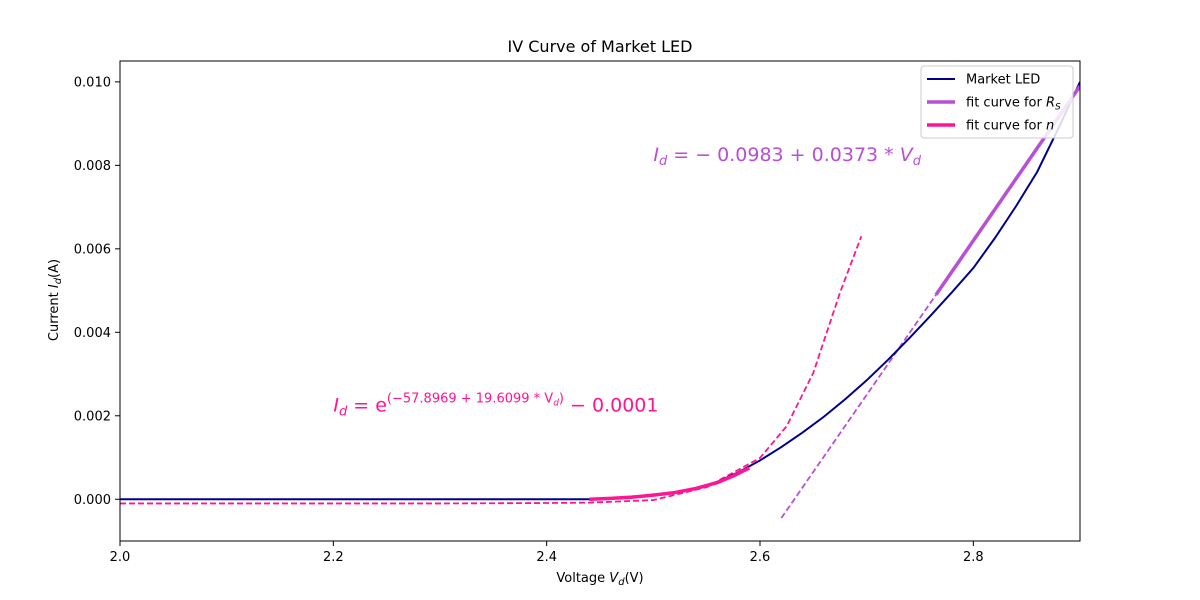 This screenshot has height=600, width=1200. What do you see at coordinates (54, 286) in the screenshot?
I see `y-axis-title-var: I` at bounding box center [54, 286].